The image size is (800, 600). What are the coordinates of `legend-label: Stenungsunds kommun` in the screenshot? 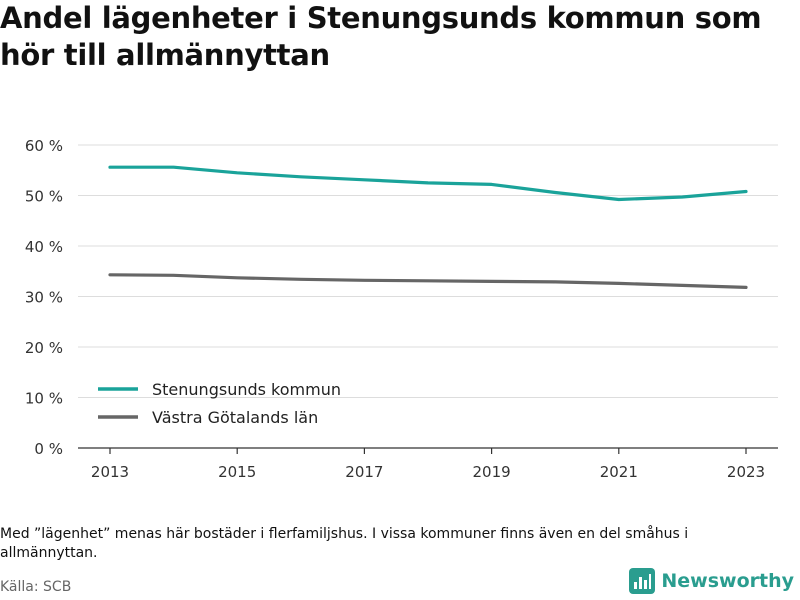 It's located at (246, 389).